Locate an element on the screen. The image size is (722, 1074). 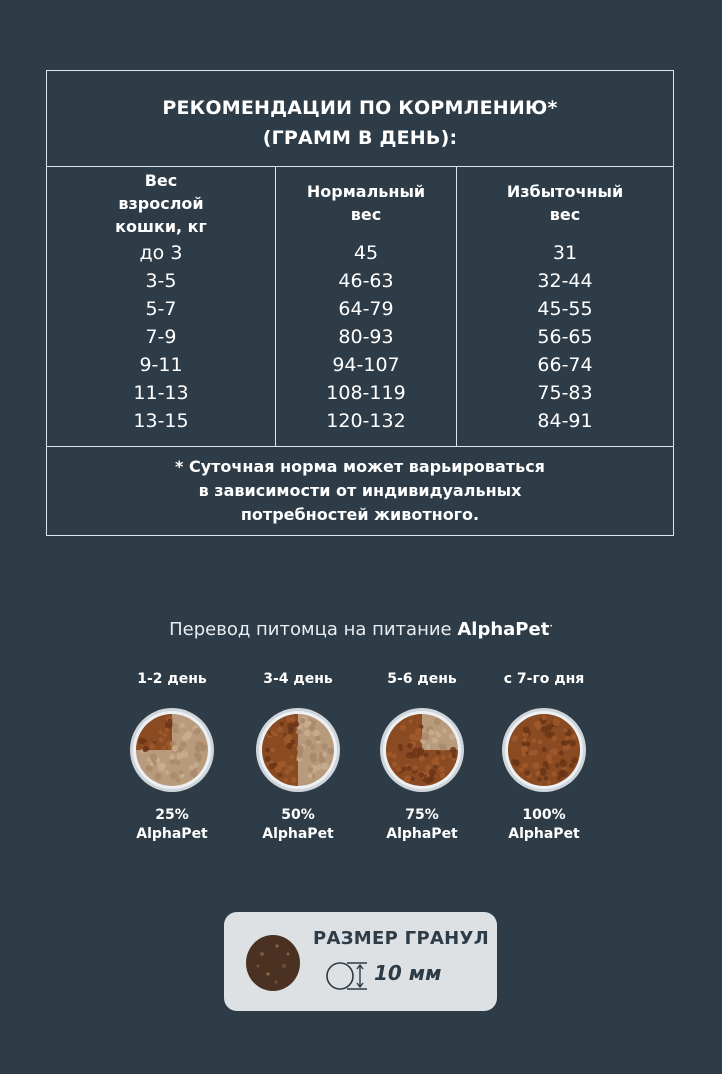
column-values: 31 32-44 45-55 56-65 66-74 75-83 84-91 is located at coordinates (565, 337).